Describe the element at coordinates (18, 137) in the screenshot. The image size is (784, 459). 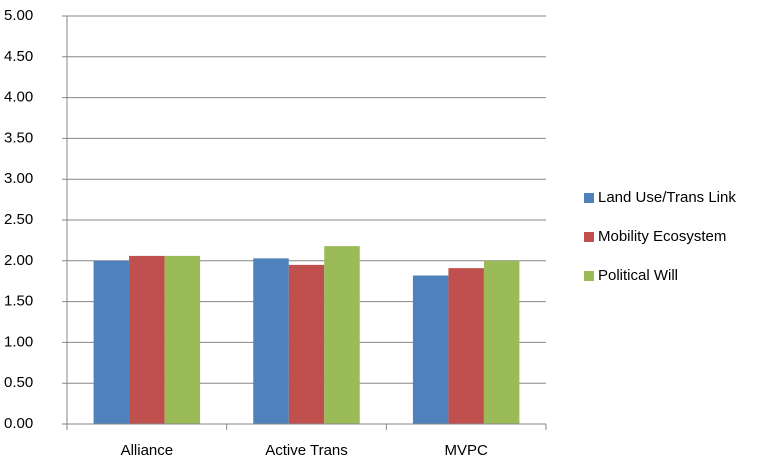
I see `y-tick-label: 3.50` at that location.